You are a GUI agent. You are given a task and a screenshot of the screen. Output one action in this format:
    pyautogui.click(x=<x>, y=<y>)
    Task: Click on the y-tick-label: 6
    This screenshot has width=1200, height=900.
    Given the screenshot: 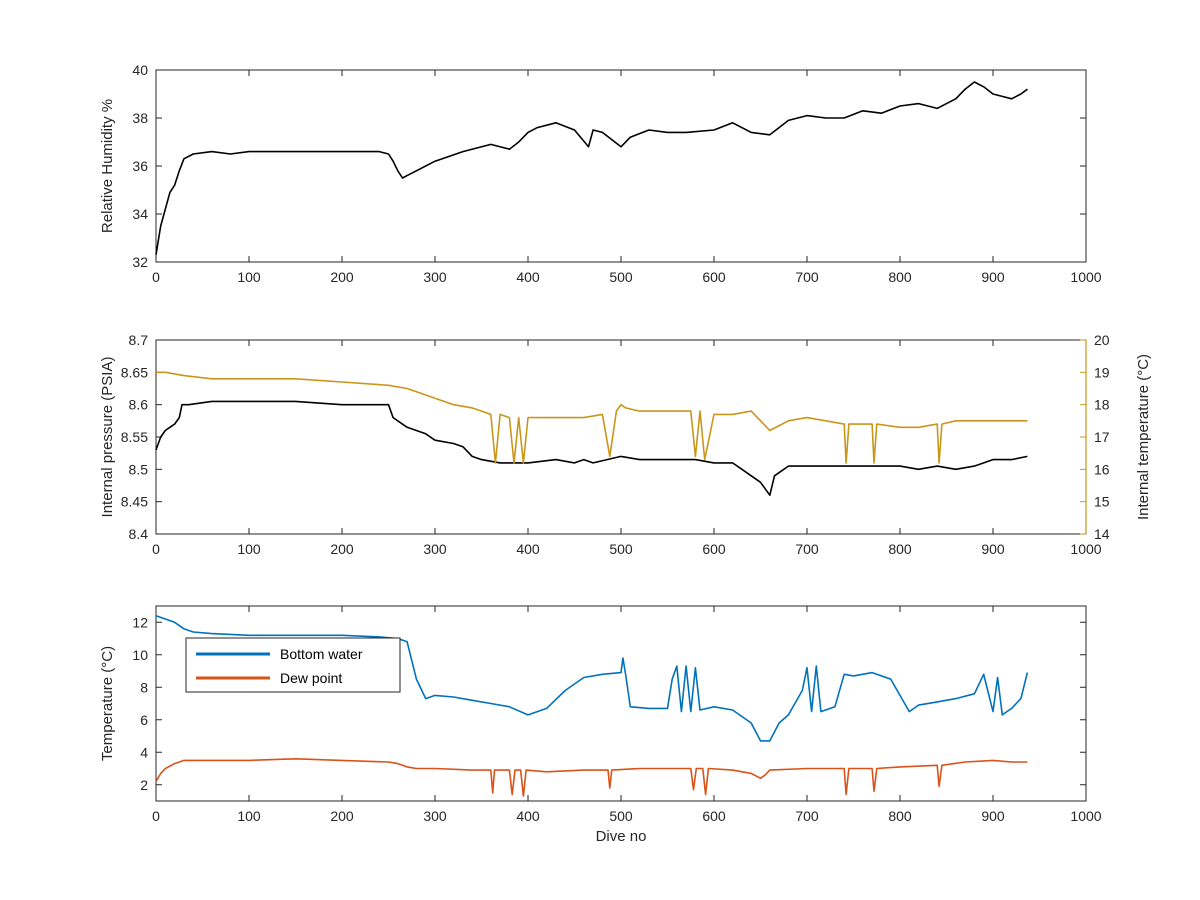 What is the action you would take?
    pyautogui.click(x=144, y=720)
    